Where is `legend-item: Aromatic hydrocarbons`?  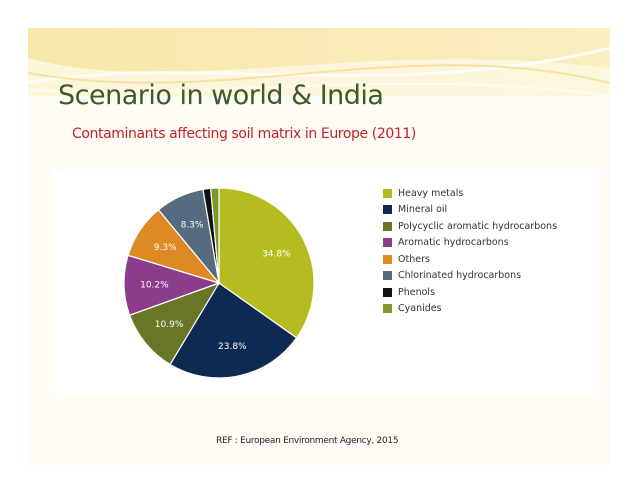 legend-item: Aromatic hydrocarbons is located at coordinates (470, 243).